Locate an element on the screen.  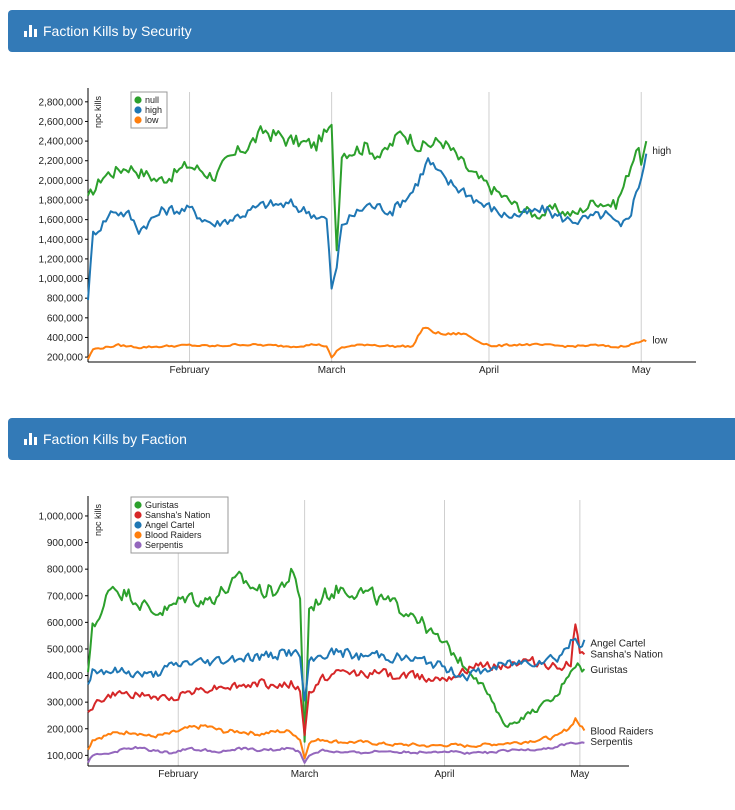
security-ytick-label: 400,000 is located at coordinates (65, 338).